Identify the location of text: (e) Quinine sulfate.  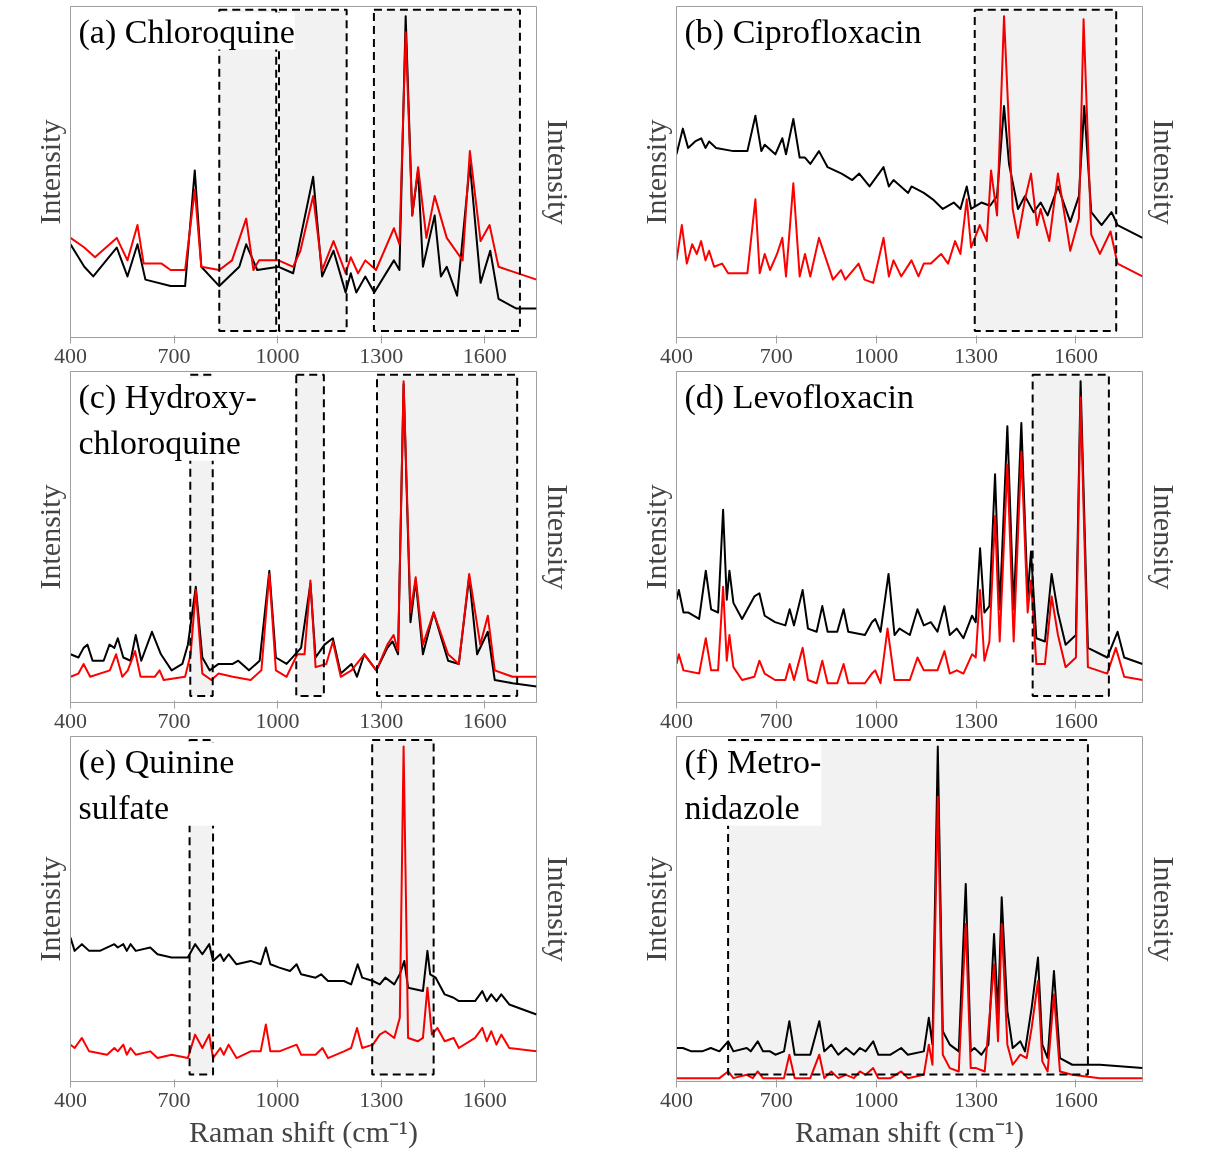
(156, 784).